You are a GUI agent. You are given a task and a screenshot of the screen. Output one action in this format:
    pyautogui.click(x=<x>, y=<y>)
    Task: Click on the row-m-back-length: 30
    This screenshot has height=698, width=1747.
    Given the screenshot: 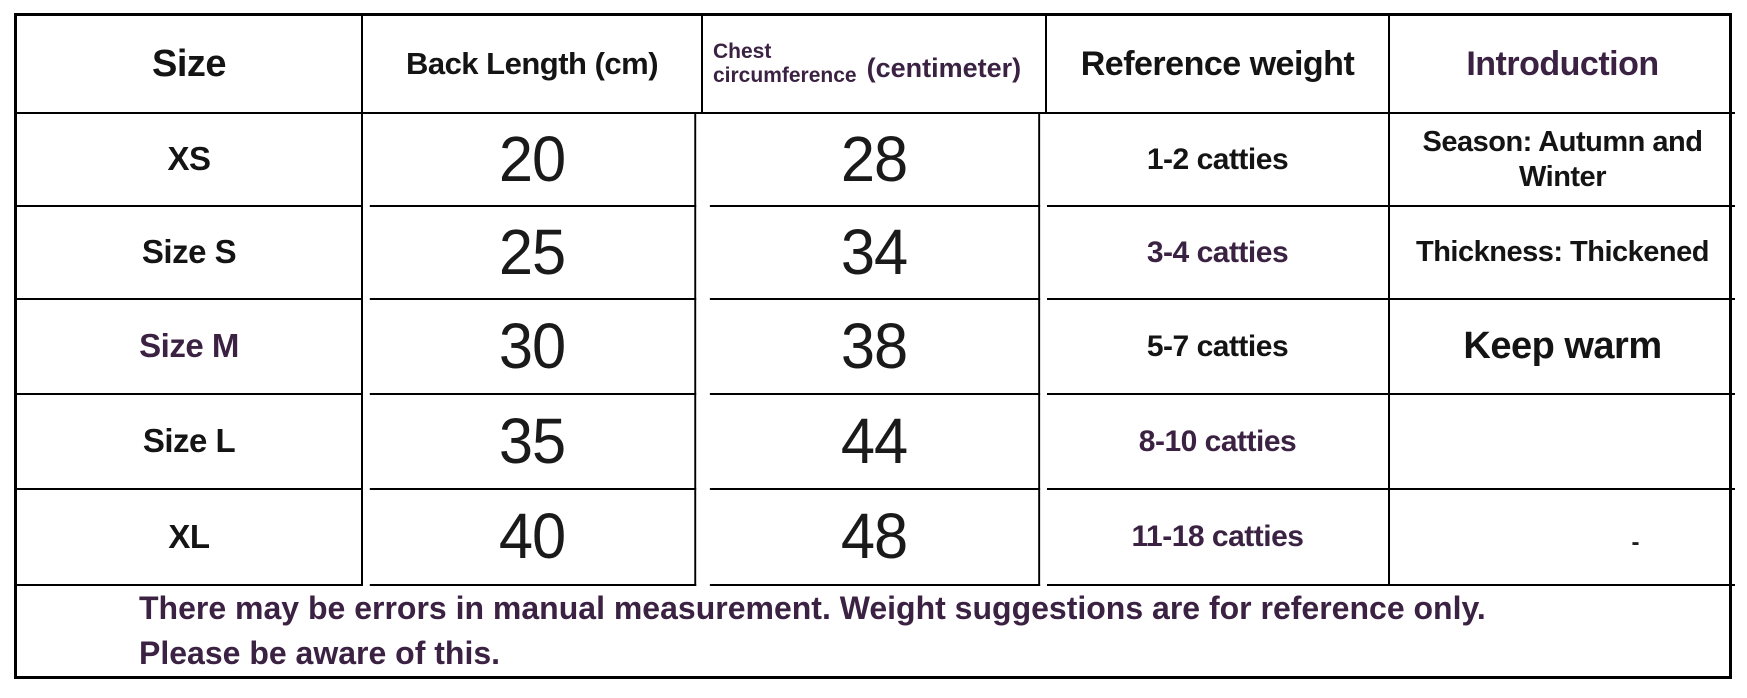 What is the action you would take?
    pyautogui.click(x=533, y=347)
    